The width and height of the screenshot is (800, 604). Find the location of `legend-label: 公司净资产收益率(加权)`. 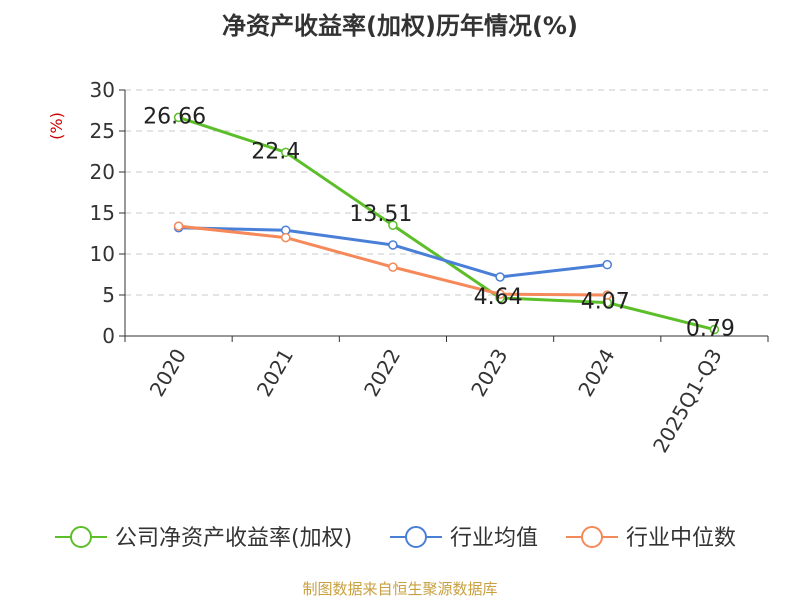

legend-label: 公司净资产收益率(加权) is located at coordinates (233, 538).